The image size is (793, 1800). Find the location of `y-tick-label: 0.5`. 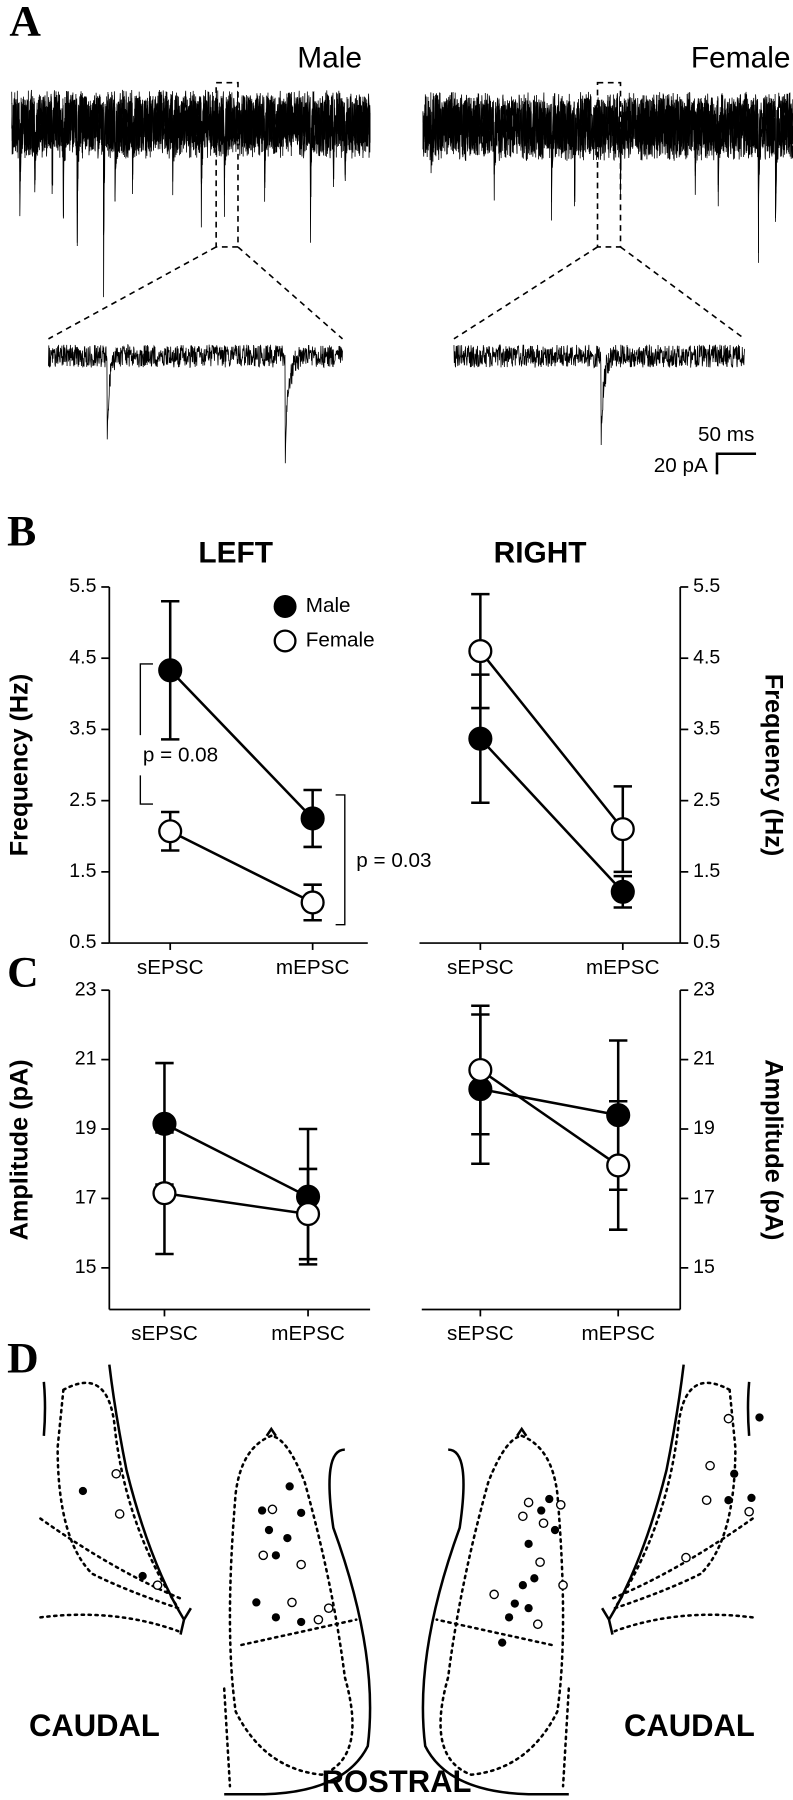

y-tick-label: 0.5 is located at coordinates (82, 942).